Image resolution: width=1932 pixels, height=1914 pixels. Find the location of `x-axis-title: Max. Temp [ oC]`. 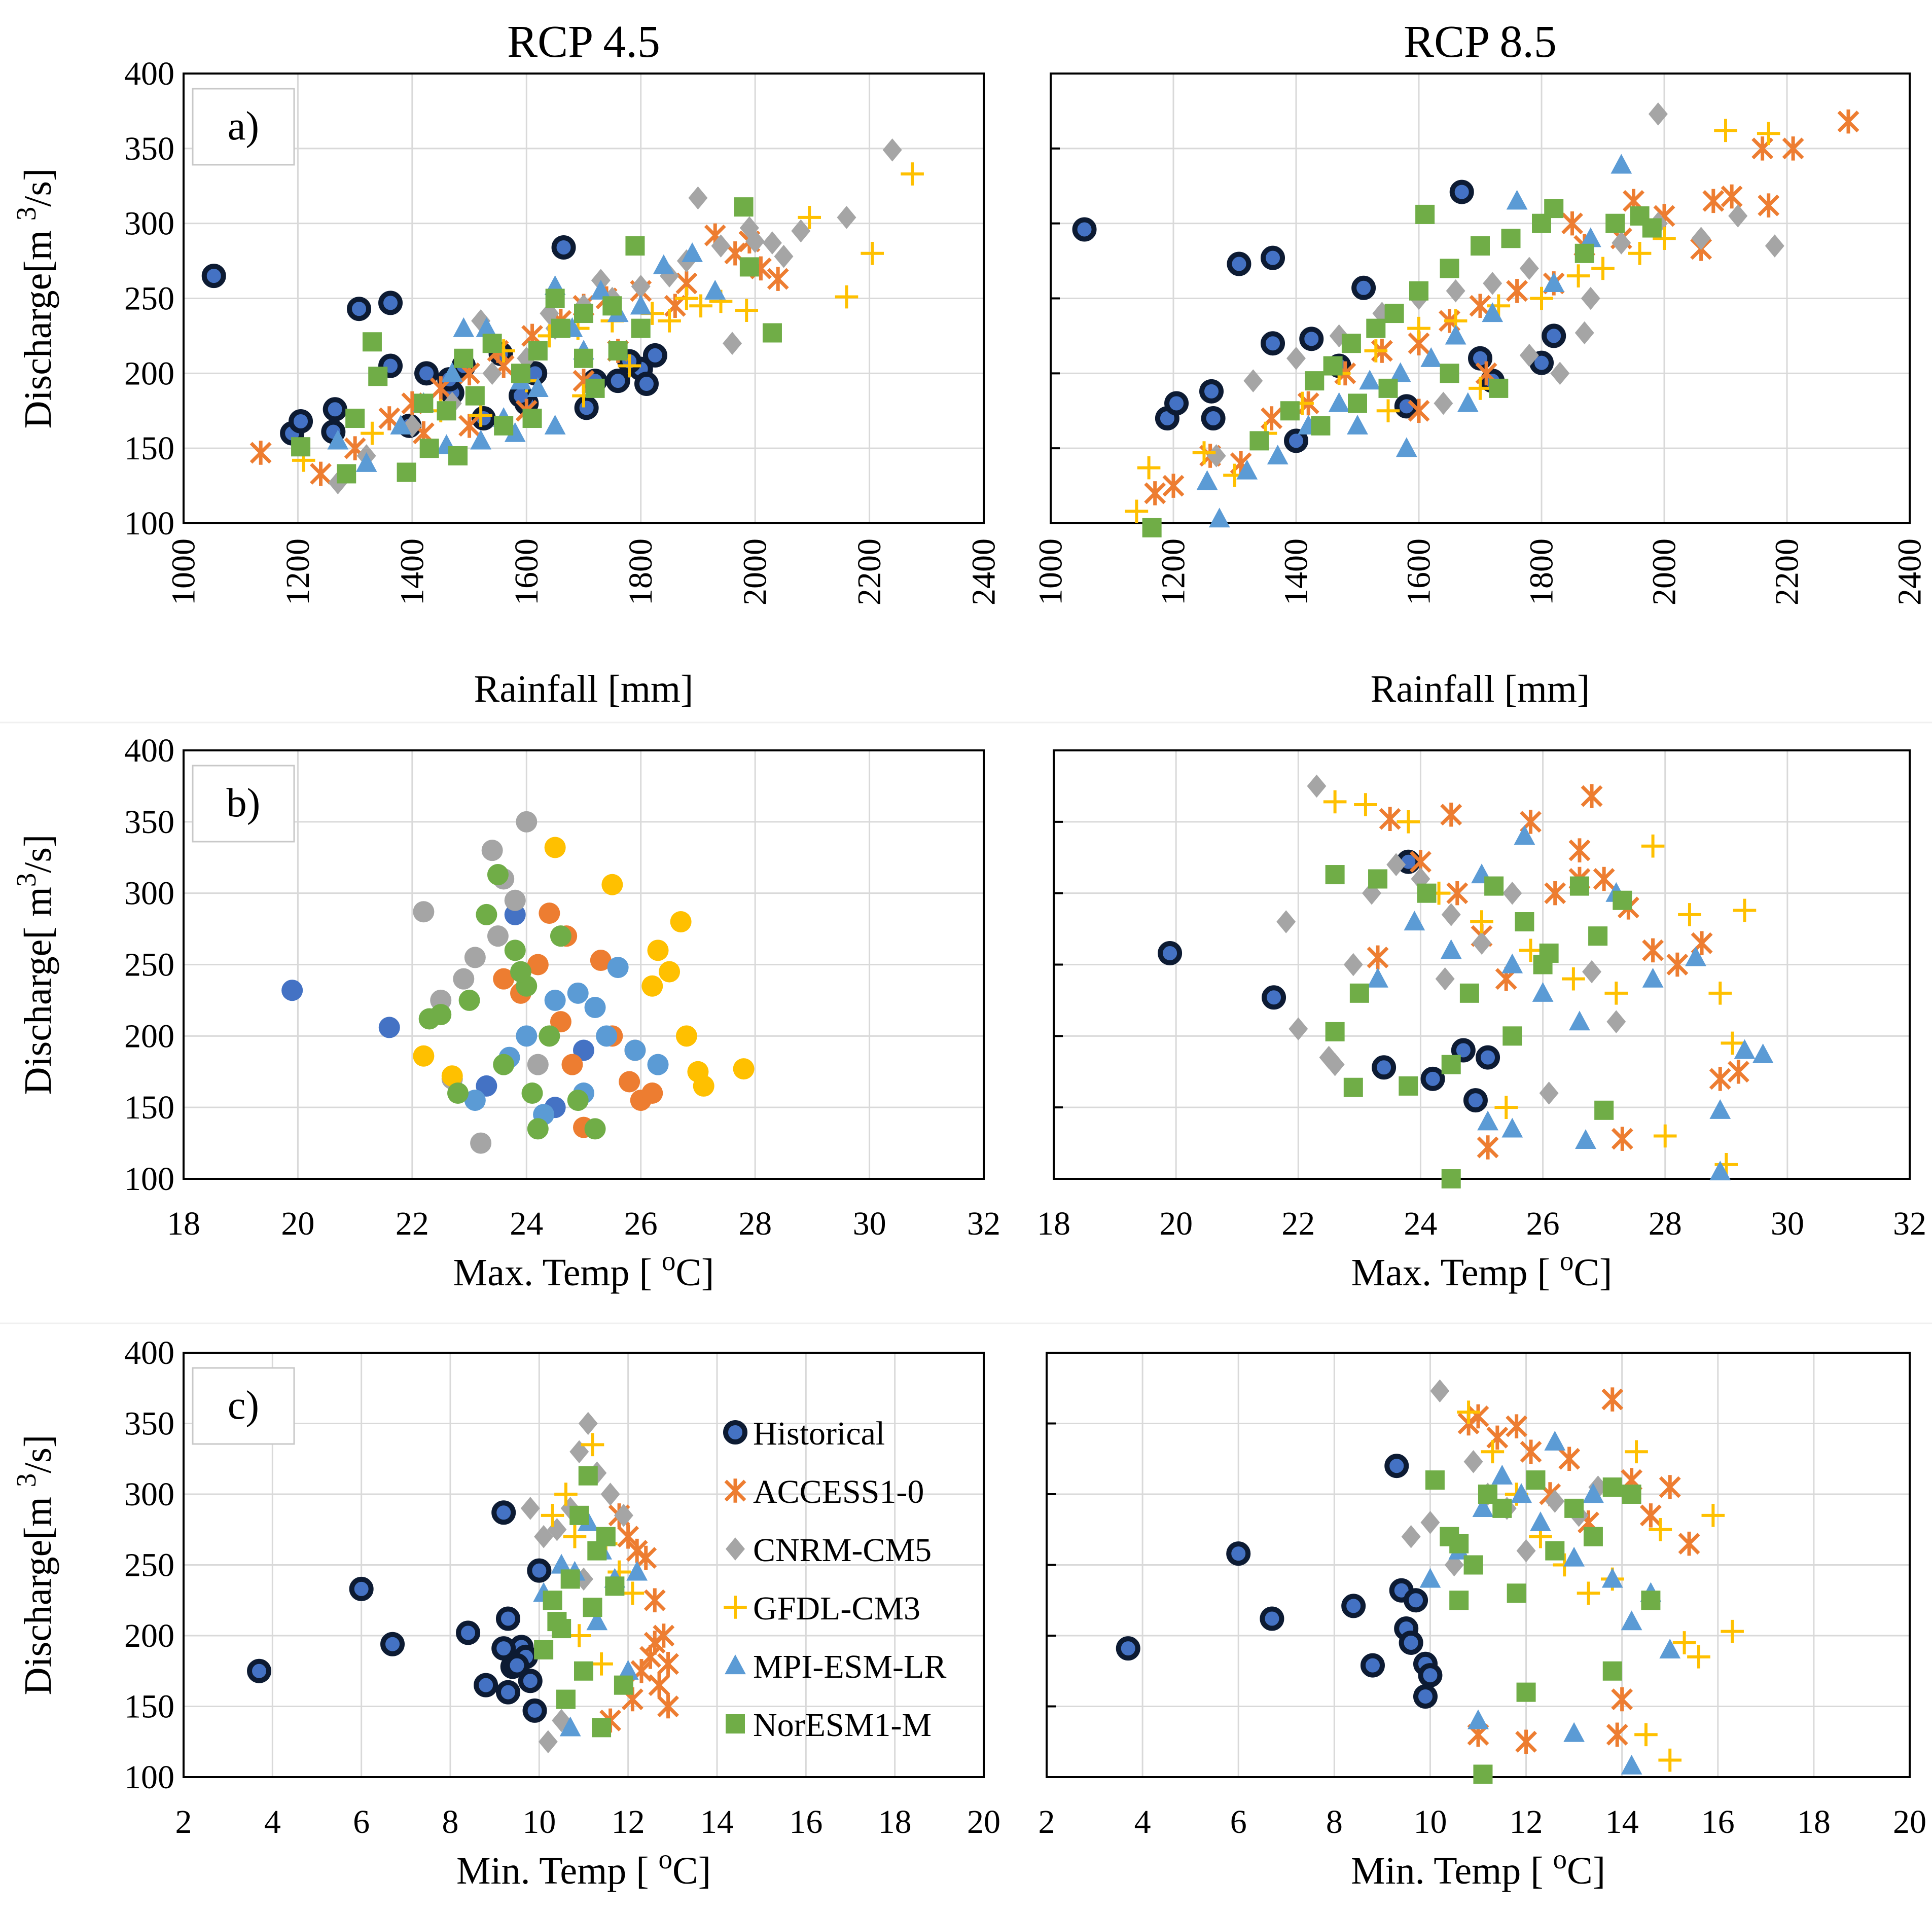

x-axis-title: Max. Temp [ oC] is located at coordinates (1482, 1269).